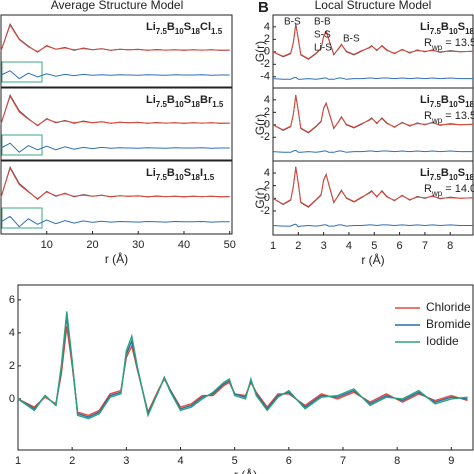 The width and height of the screenshot is (474, 474). What do you see at coordinates (322, 35) in the screenshot?
I see `peak-annotation: S-S` at bounding box center [322, 35].